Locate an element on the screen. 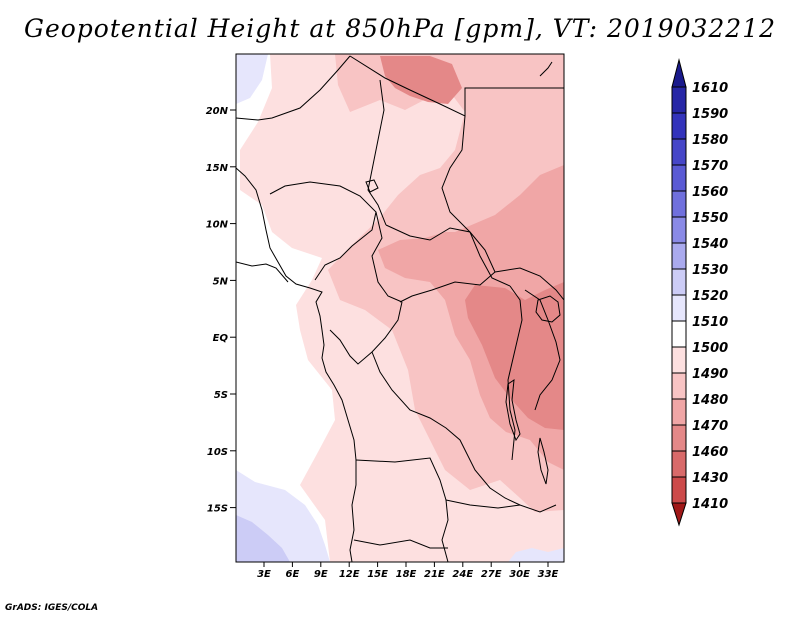 This screenshot has width=800, height=618. border-south-sudan is located at coordinates (529, 284).